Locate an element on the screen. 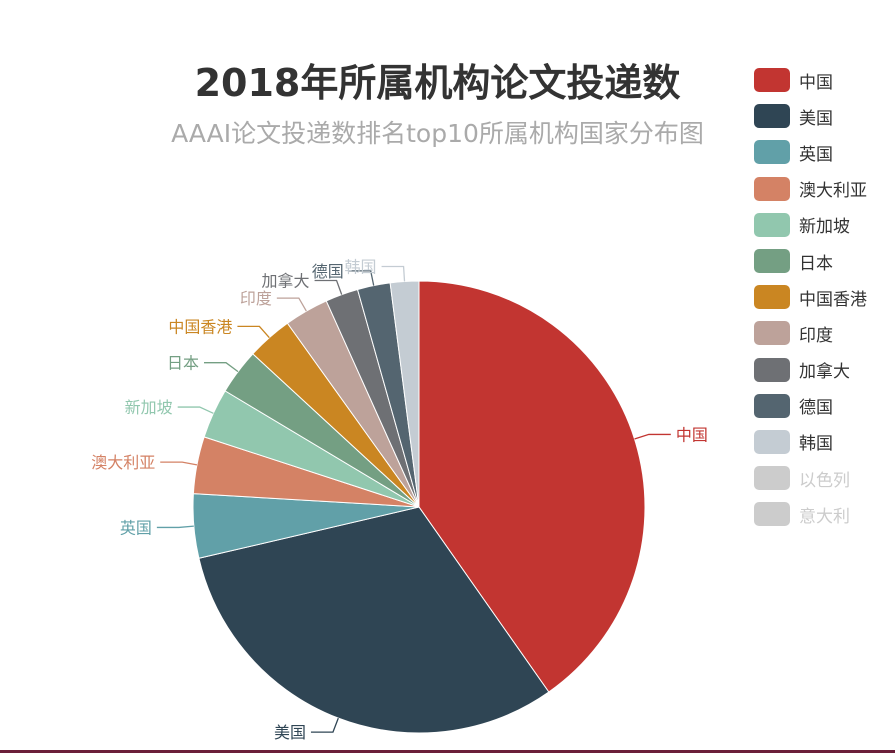 The image size is (895, 753). legend-label: 澳大利亚 is located at coordinates (833, 191).